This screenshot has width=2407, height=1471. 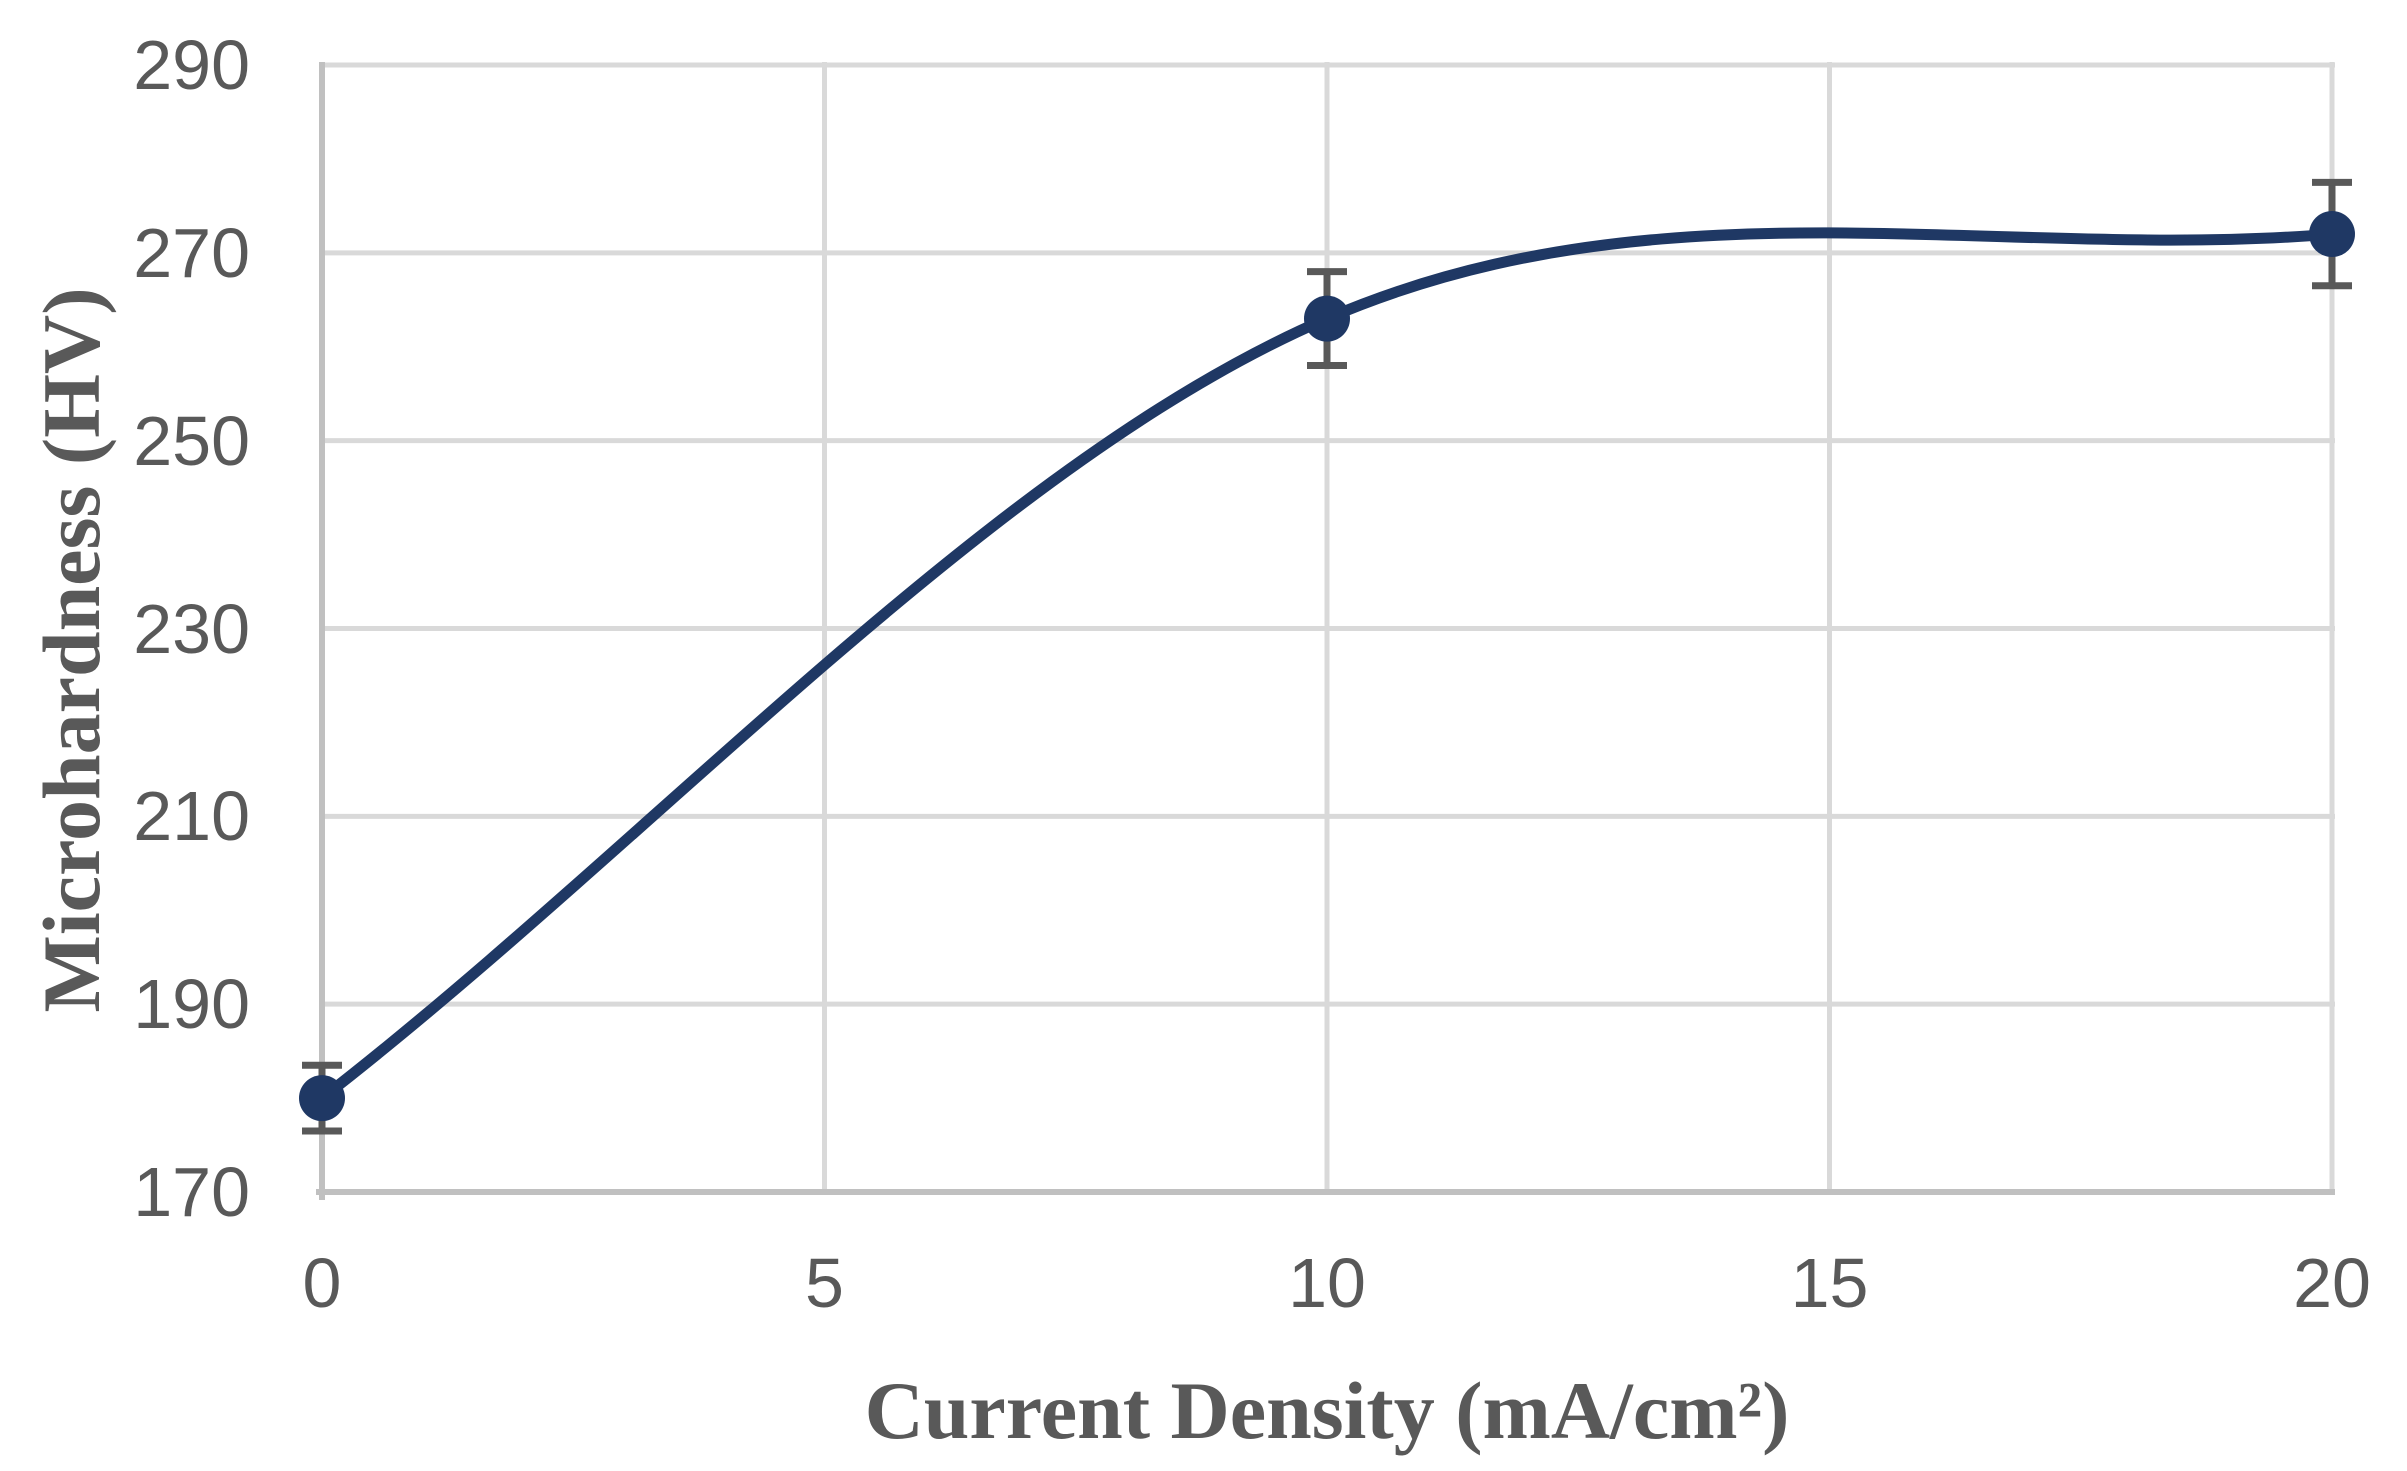 I want to click on x-tick-label: 15, so click(x=1829, y=1283).